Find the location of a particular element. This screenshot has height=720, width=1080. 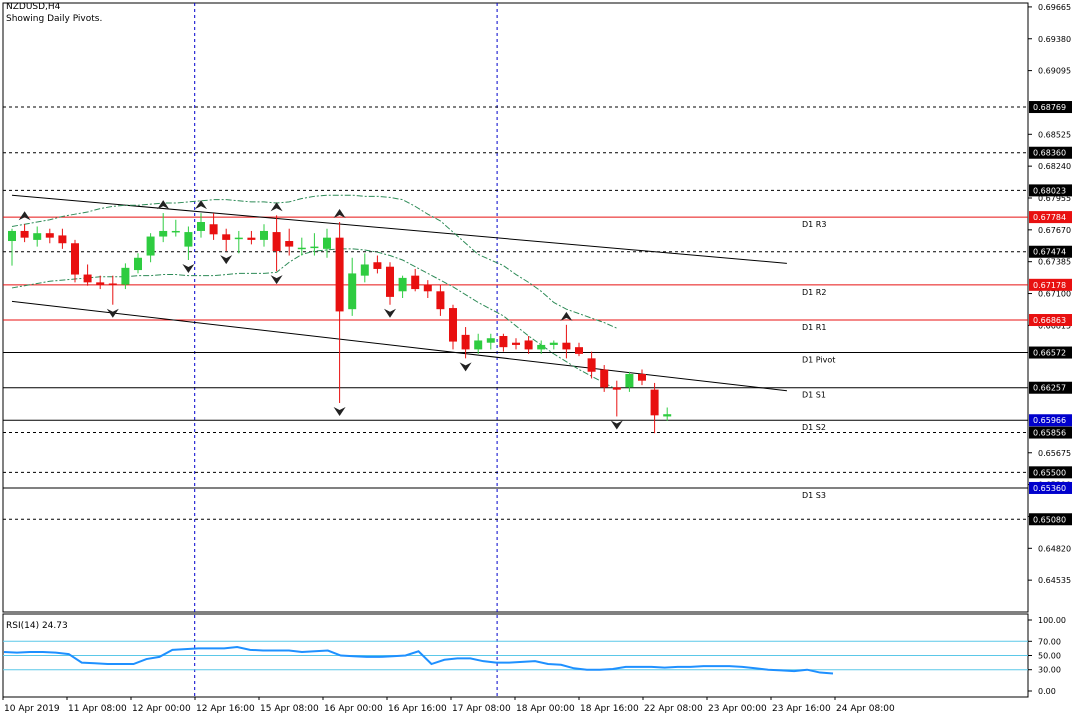

x-axis-label: 18 Apr 00:00 is located at coordinates (545, 709).